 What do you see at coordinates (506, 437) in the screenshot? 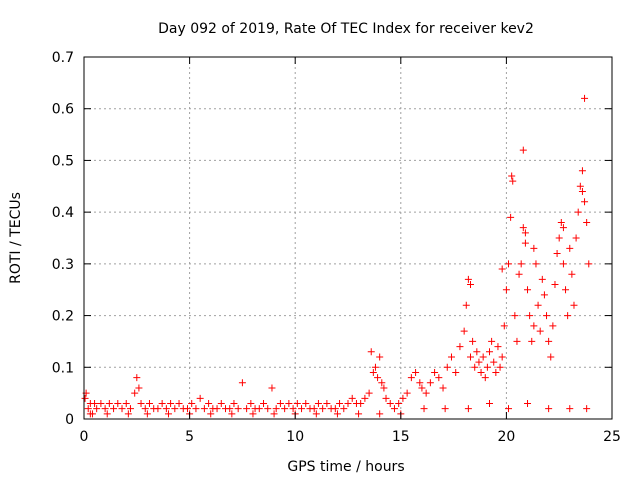
I see `x-tick-label: 20` at bounding box center [506, 437].